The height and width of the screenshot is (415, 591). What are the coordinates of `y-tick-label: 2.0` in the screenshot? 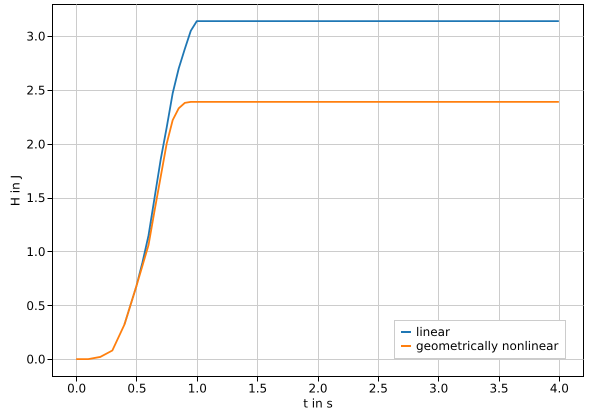 It's located at (36, 144).